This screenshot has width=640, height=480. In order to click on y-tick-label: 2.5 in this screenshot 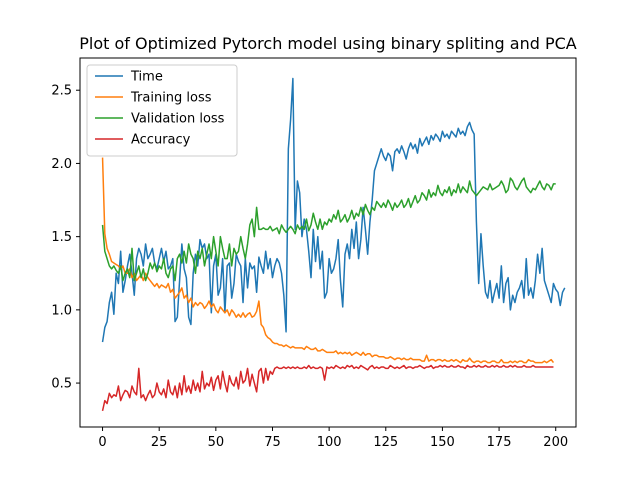, I will do `click(61, 91)`.